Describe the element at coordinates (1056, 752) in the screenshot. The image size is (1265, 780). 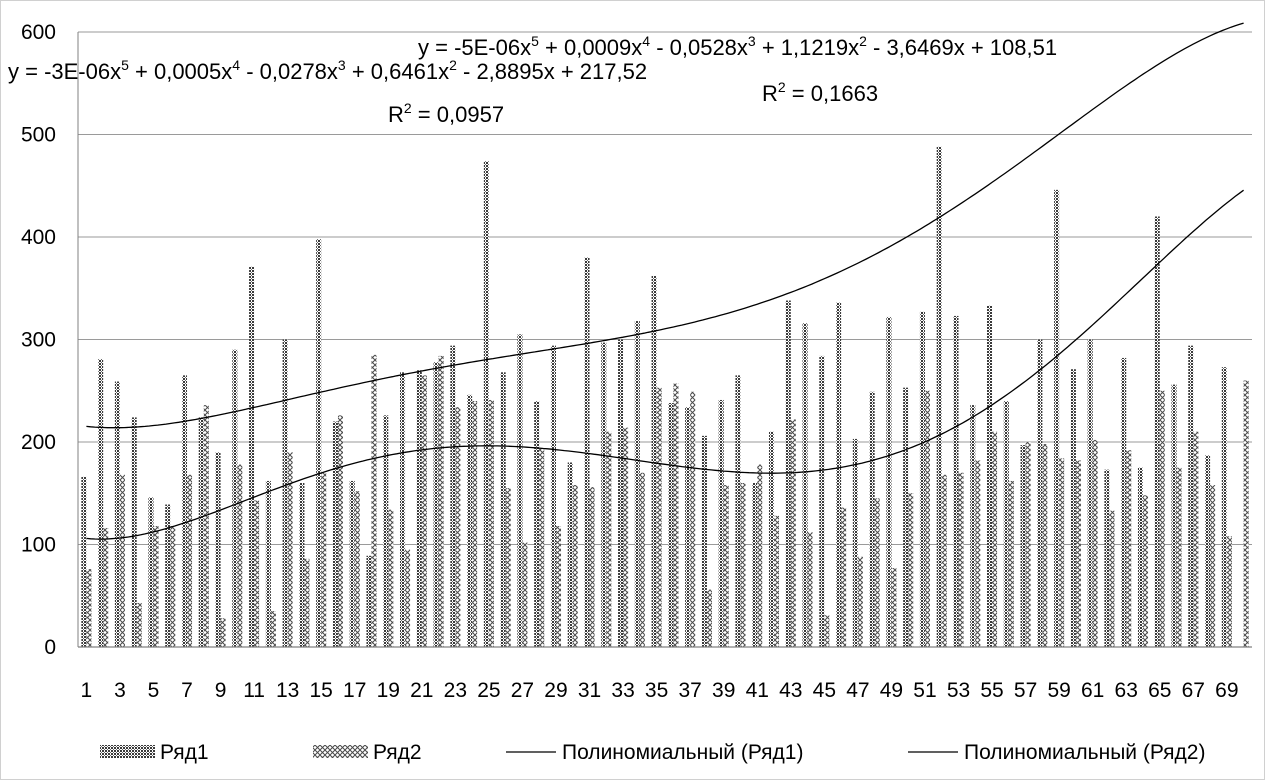
I see `legend-item: Полиномиальный (Ряд2)` at that location.